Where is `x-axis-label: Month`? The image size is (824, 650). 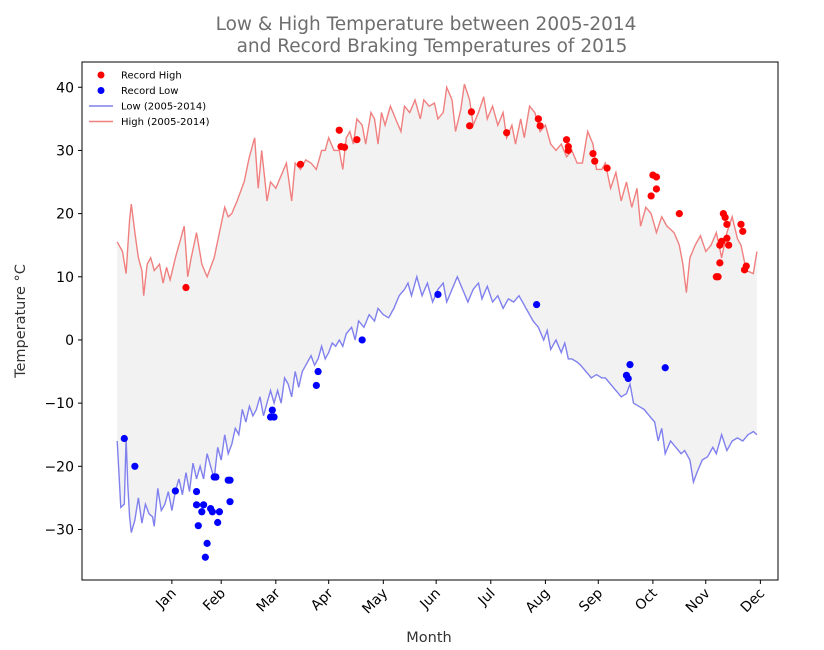 x-axis-label: Month is located at coordinates (428, 638).